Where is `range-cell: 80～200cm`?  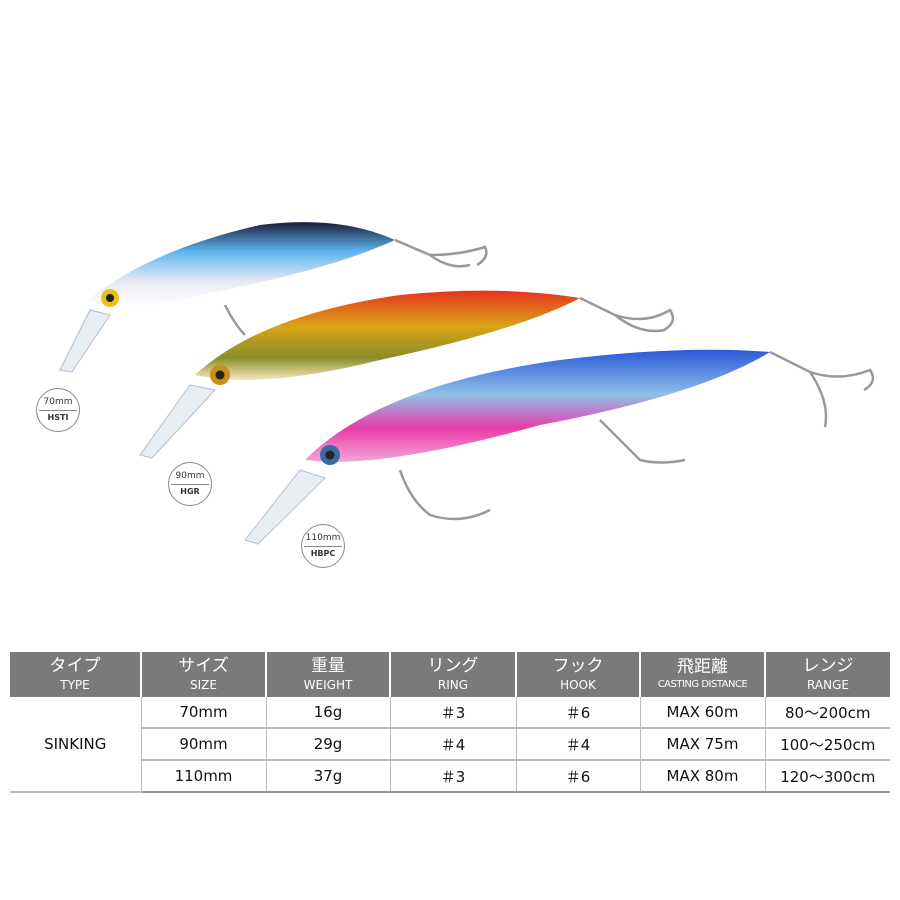
range-cell: 80～200cm is located at coordinates (827, 713).